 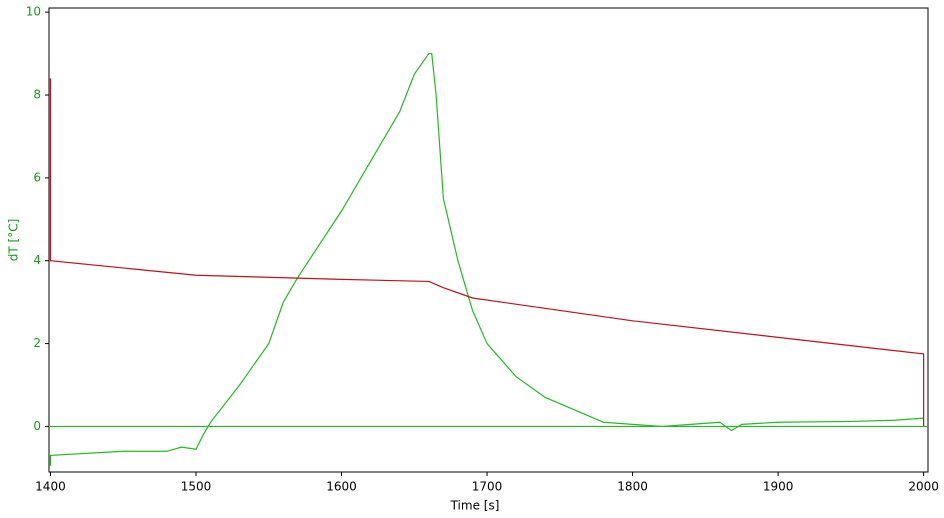 I want to click on x-tick-label: 1600, so click(x=341, y=487).